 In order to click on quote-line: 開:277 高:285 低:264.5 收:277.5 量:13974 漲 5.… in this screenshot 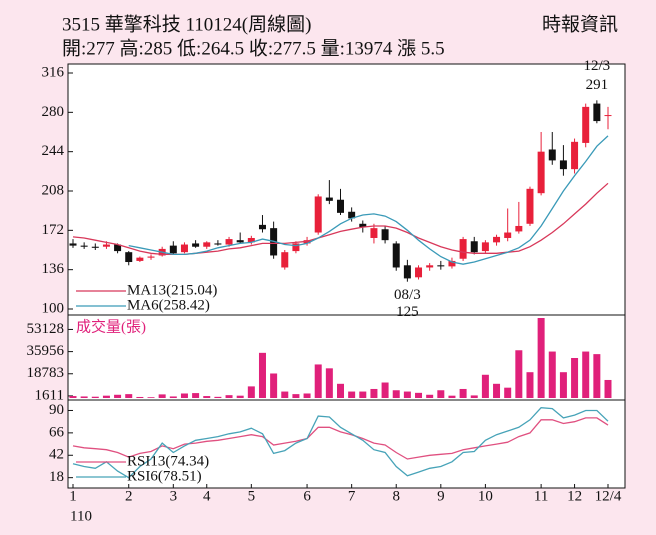, I will do `click(253, 48)`.